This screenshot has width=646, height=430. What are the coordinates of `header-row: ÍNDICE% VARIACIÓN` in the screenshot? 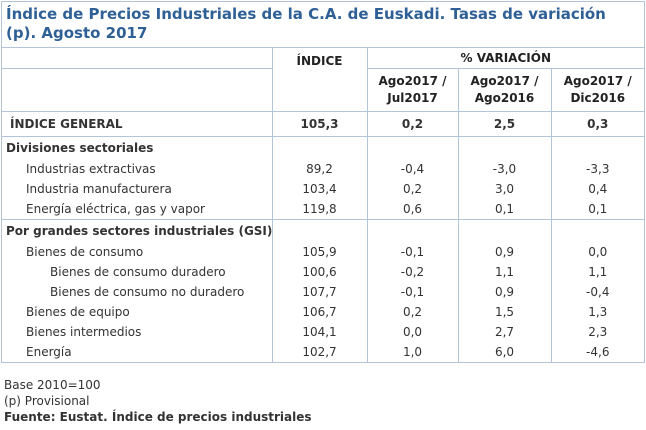 It's located at (323, 80).